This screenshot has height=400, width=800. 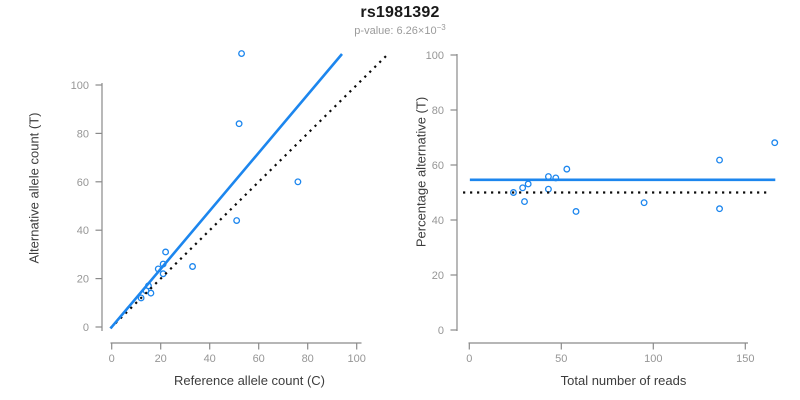 I want to click on left-y-axis-title: Alternative allele count (T), so click(x=34, y=188).